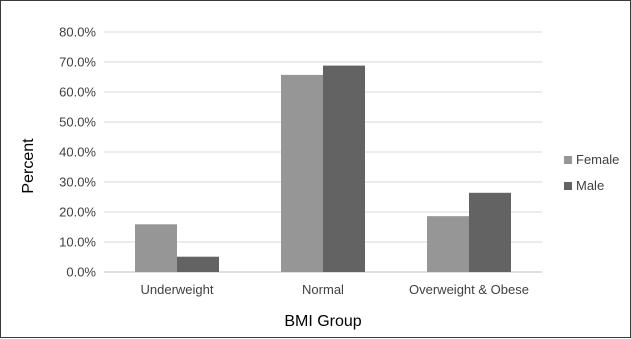 This screenshot has height=339, width=631. What do you see at coordinates (590, 185) in the screenshot?
I see `legend-label-male: Male` at bounding box center [590, 185].